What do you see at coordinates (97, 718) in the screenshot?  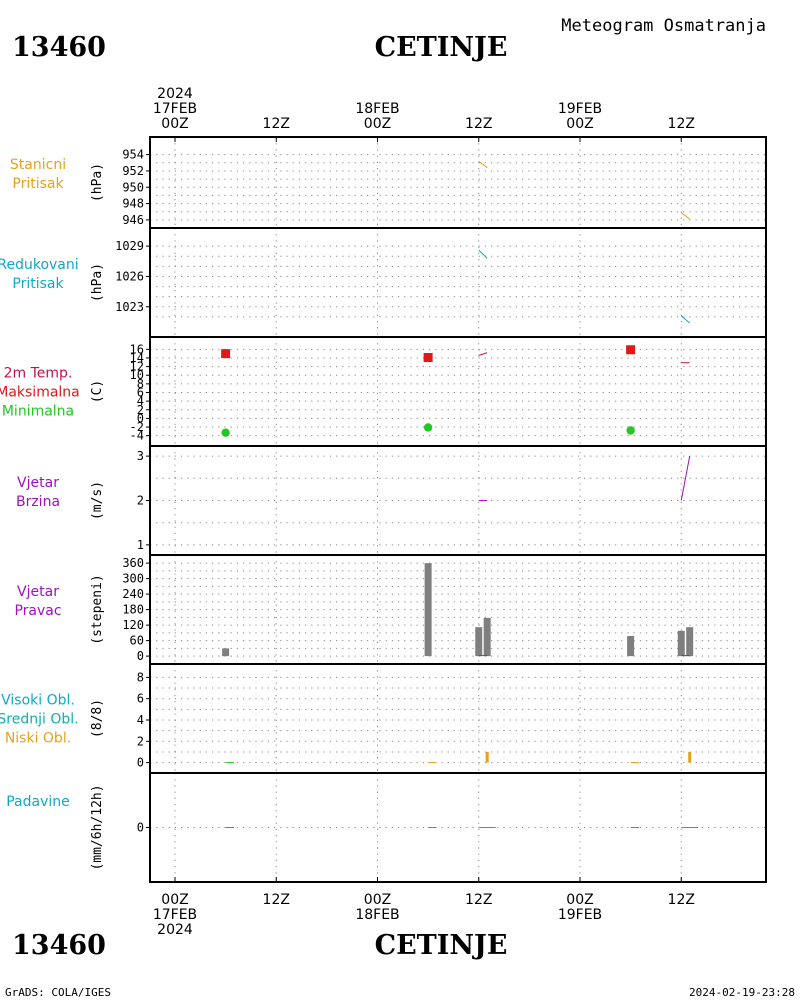 I see `clouds-unit-label: (8/8)` at bounding box center [97, 718].